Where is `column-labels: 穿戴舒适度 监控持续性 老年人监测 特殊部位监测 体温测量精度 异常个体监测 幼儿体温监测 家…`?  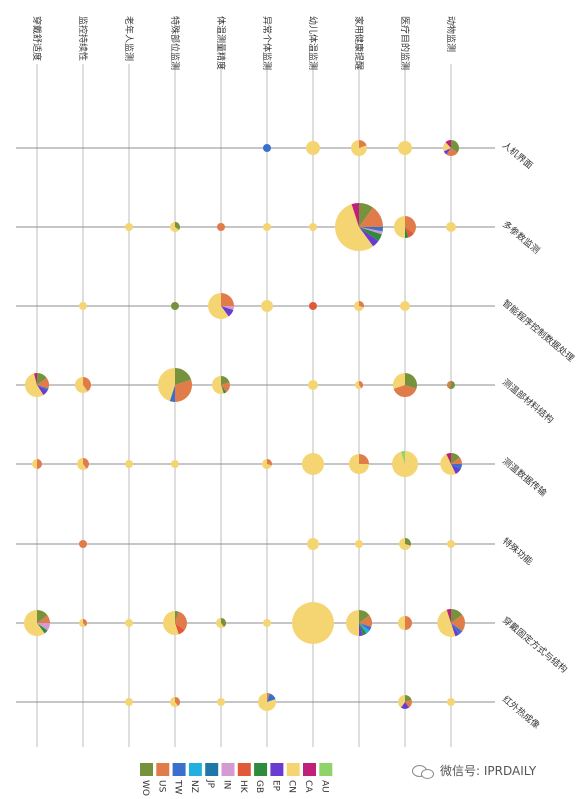
column-labels: 穿戴舒适度 监控持续性 老年人监测 特殊部位监测 体温测量精度 异常个体监测 幼儿体温监测 家… is located at coordinates (244, 43).